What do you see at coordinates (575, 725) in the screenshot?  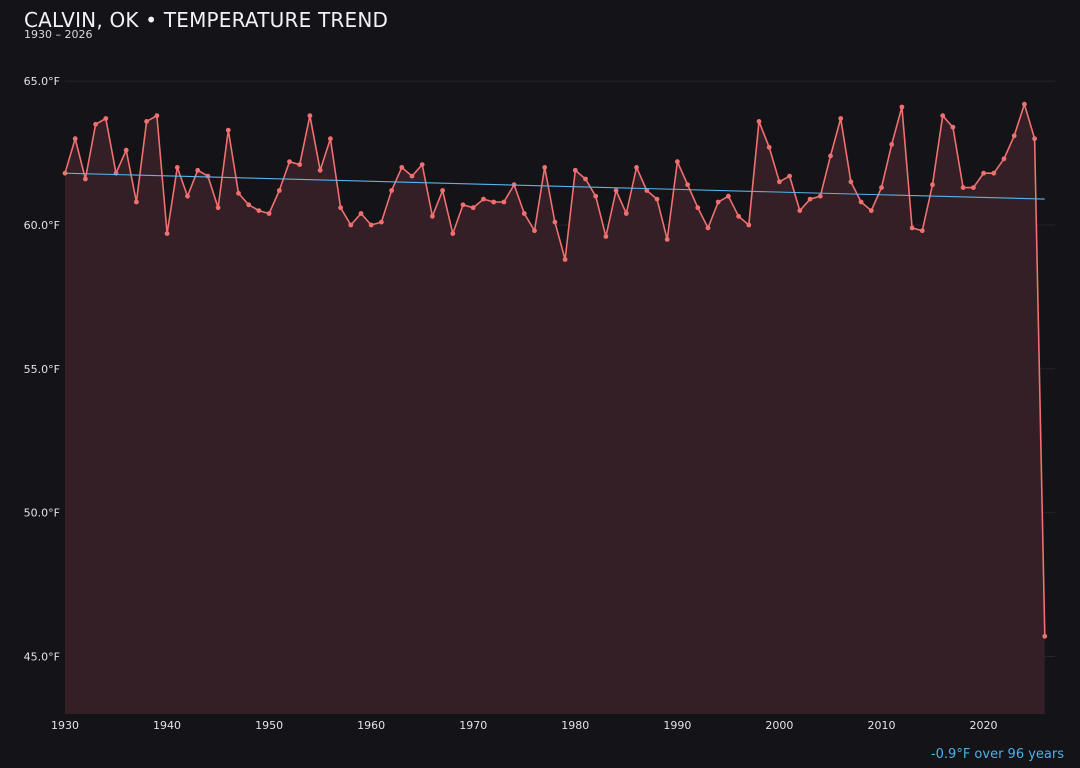 I see `x-tick-label: 1980` at bounding box center [575, 725].